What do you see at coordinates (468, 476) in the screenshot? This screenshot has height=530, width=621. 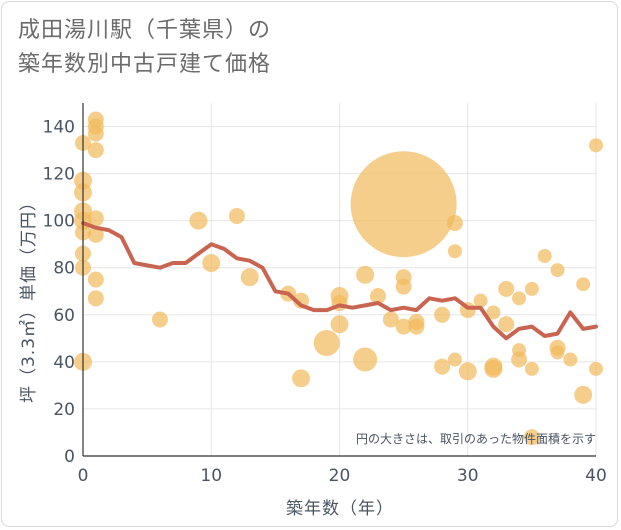 I see `x-tick-label: 30` at bounding box center [468, 476].